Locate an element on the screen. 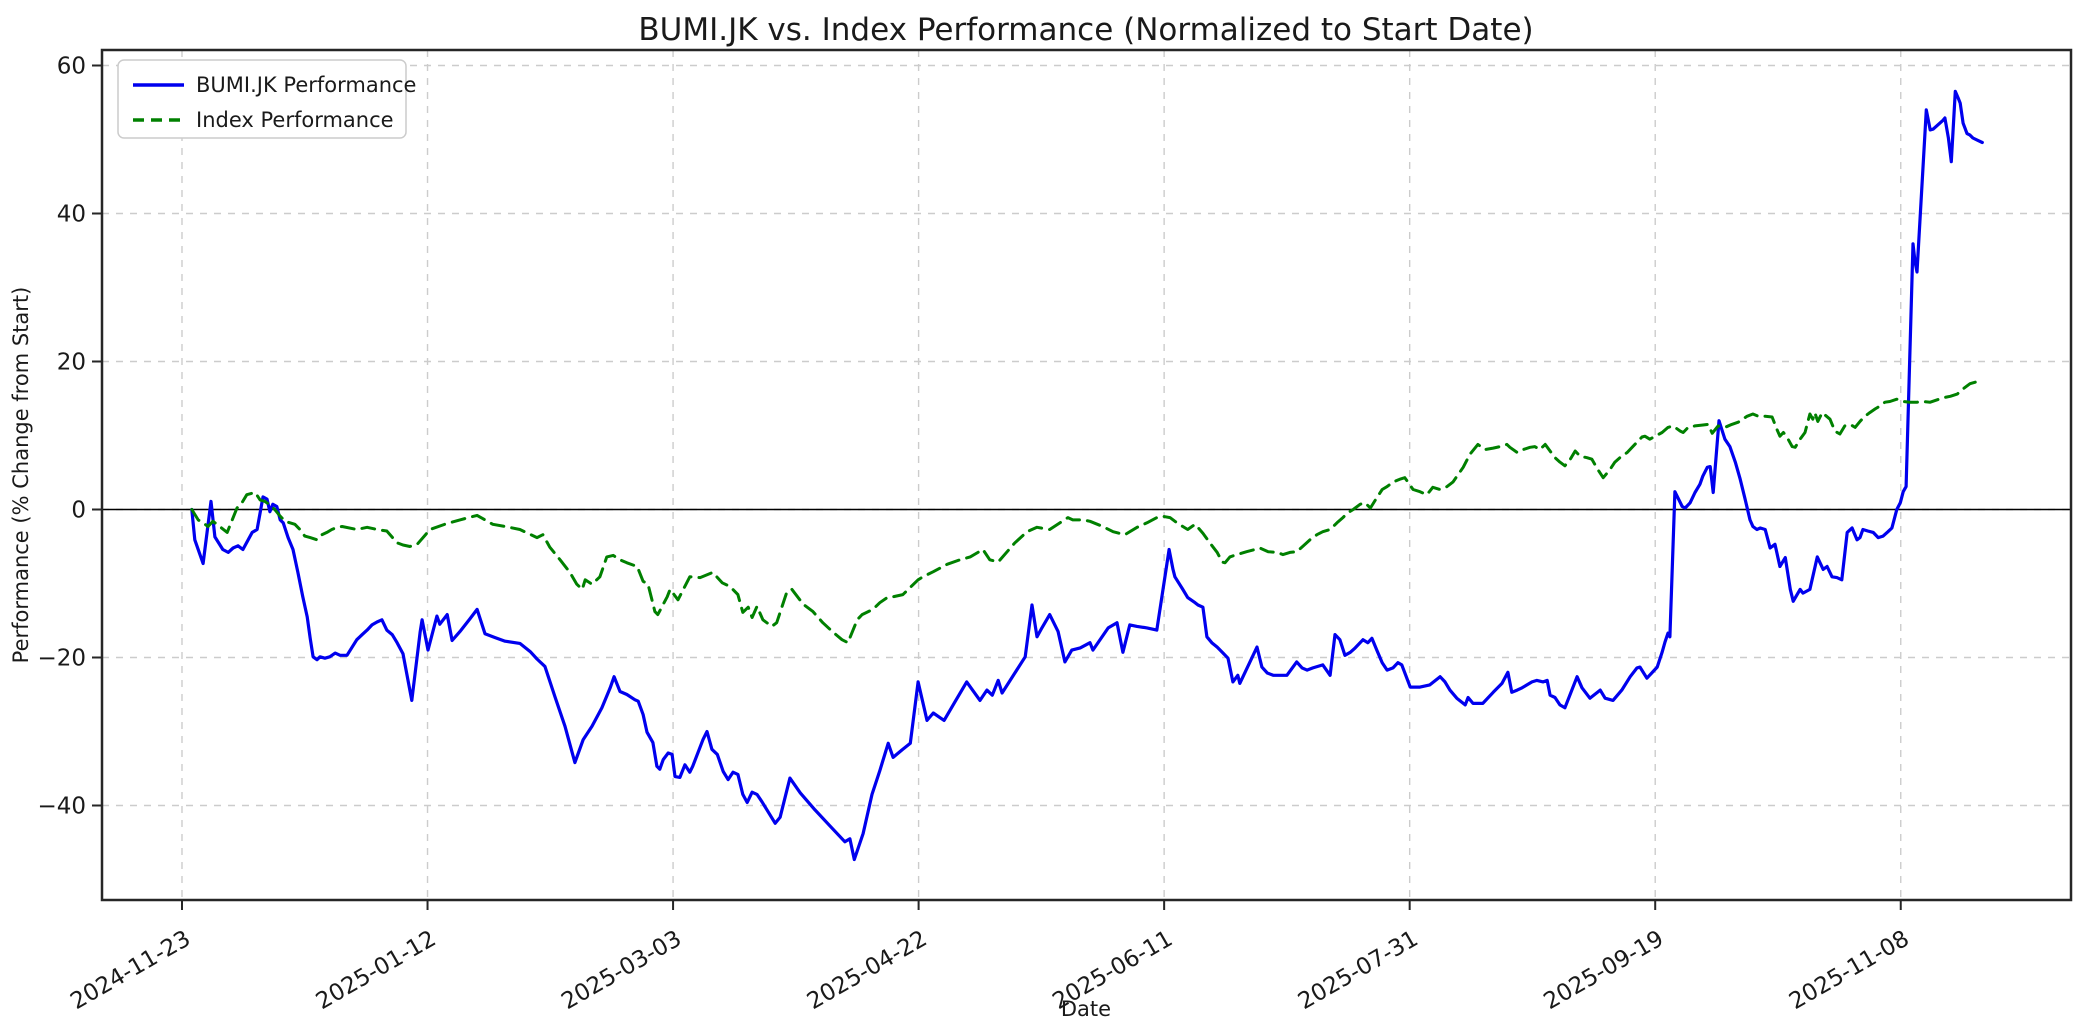 The image size is (2084, 1035). x-tick-label: 2025-09-19 is located at coordinates (1603, 970).